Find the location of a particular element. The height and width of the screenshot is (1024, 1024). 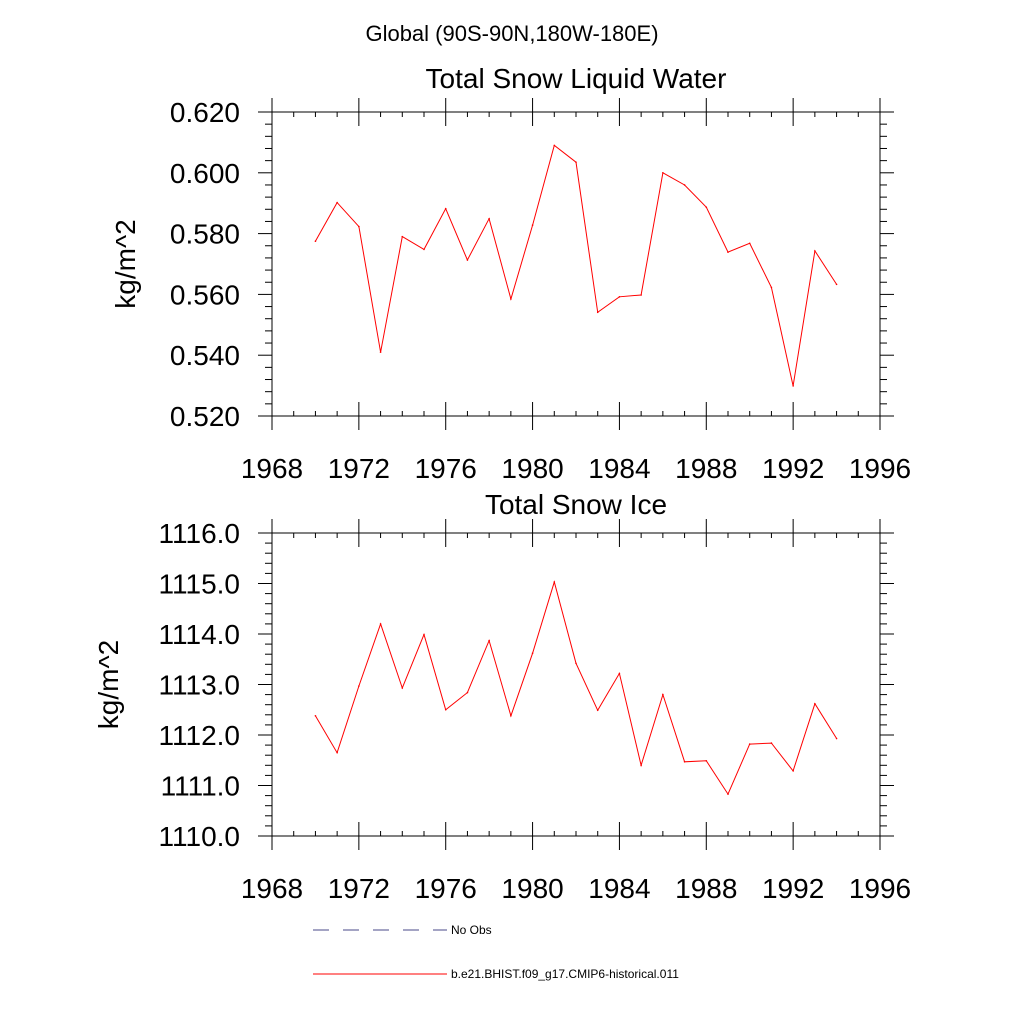

snow-ice-x-tick-label: 1984 is located at coordinates (619, 888).